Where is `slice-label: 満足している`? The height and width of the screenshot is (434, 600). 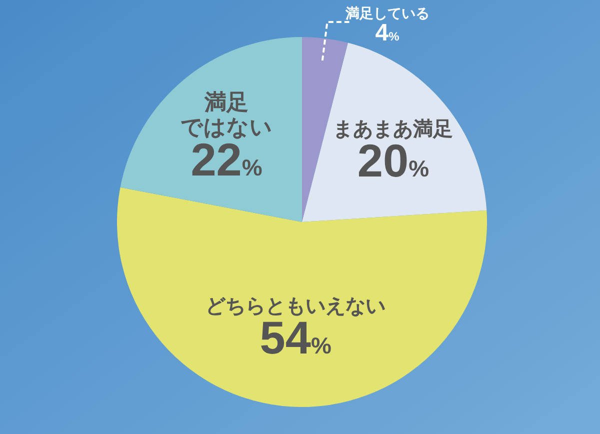
slice-label: 満足している is located at coordinates (387, 12).